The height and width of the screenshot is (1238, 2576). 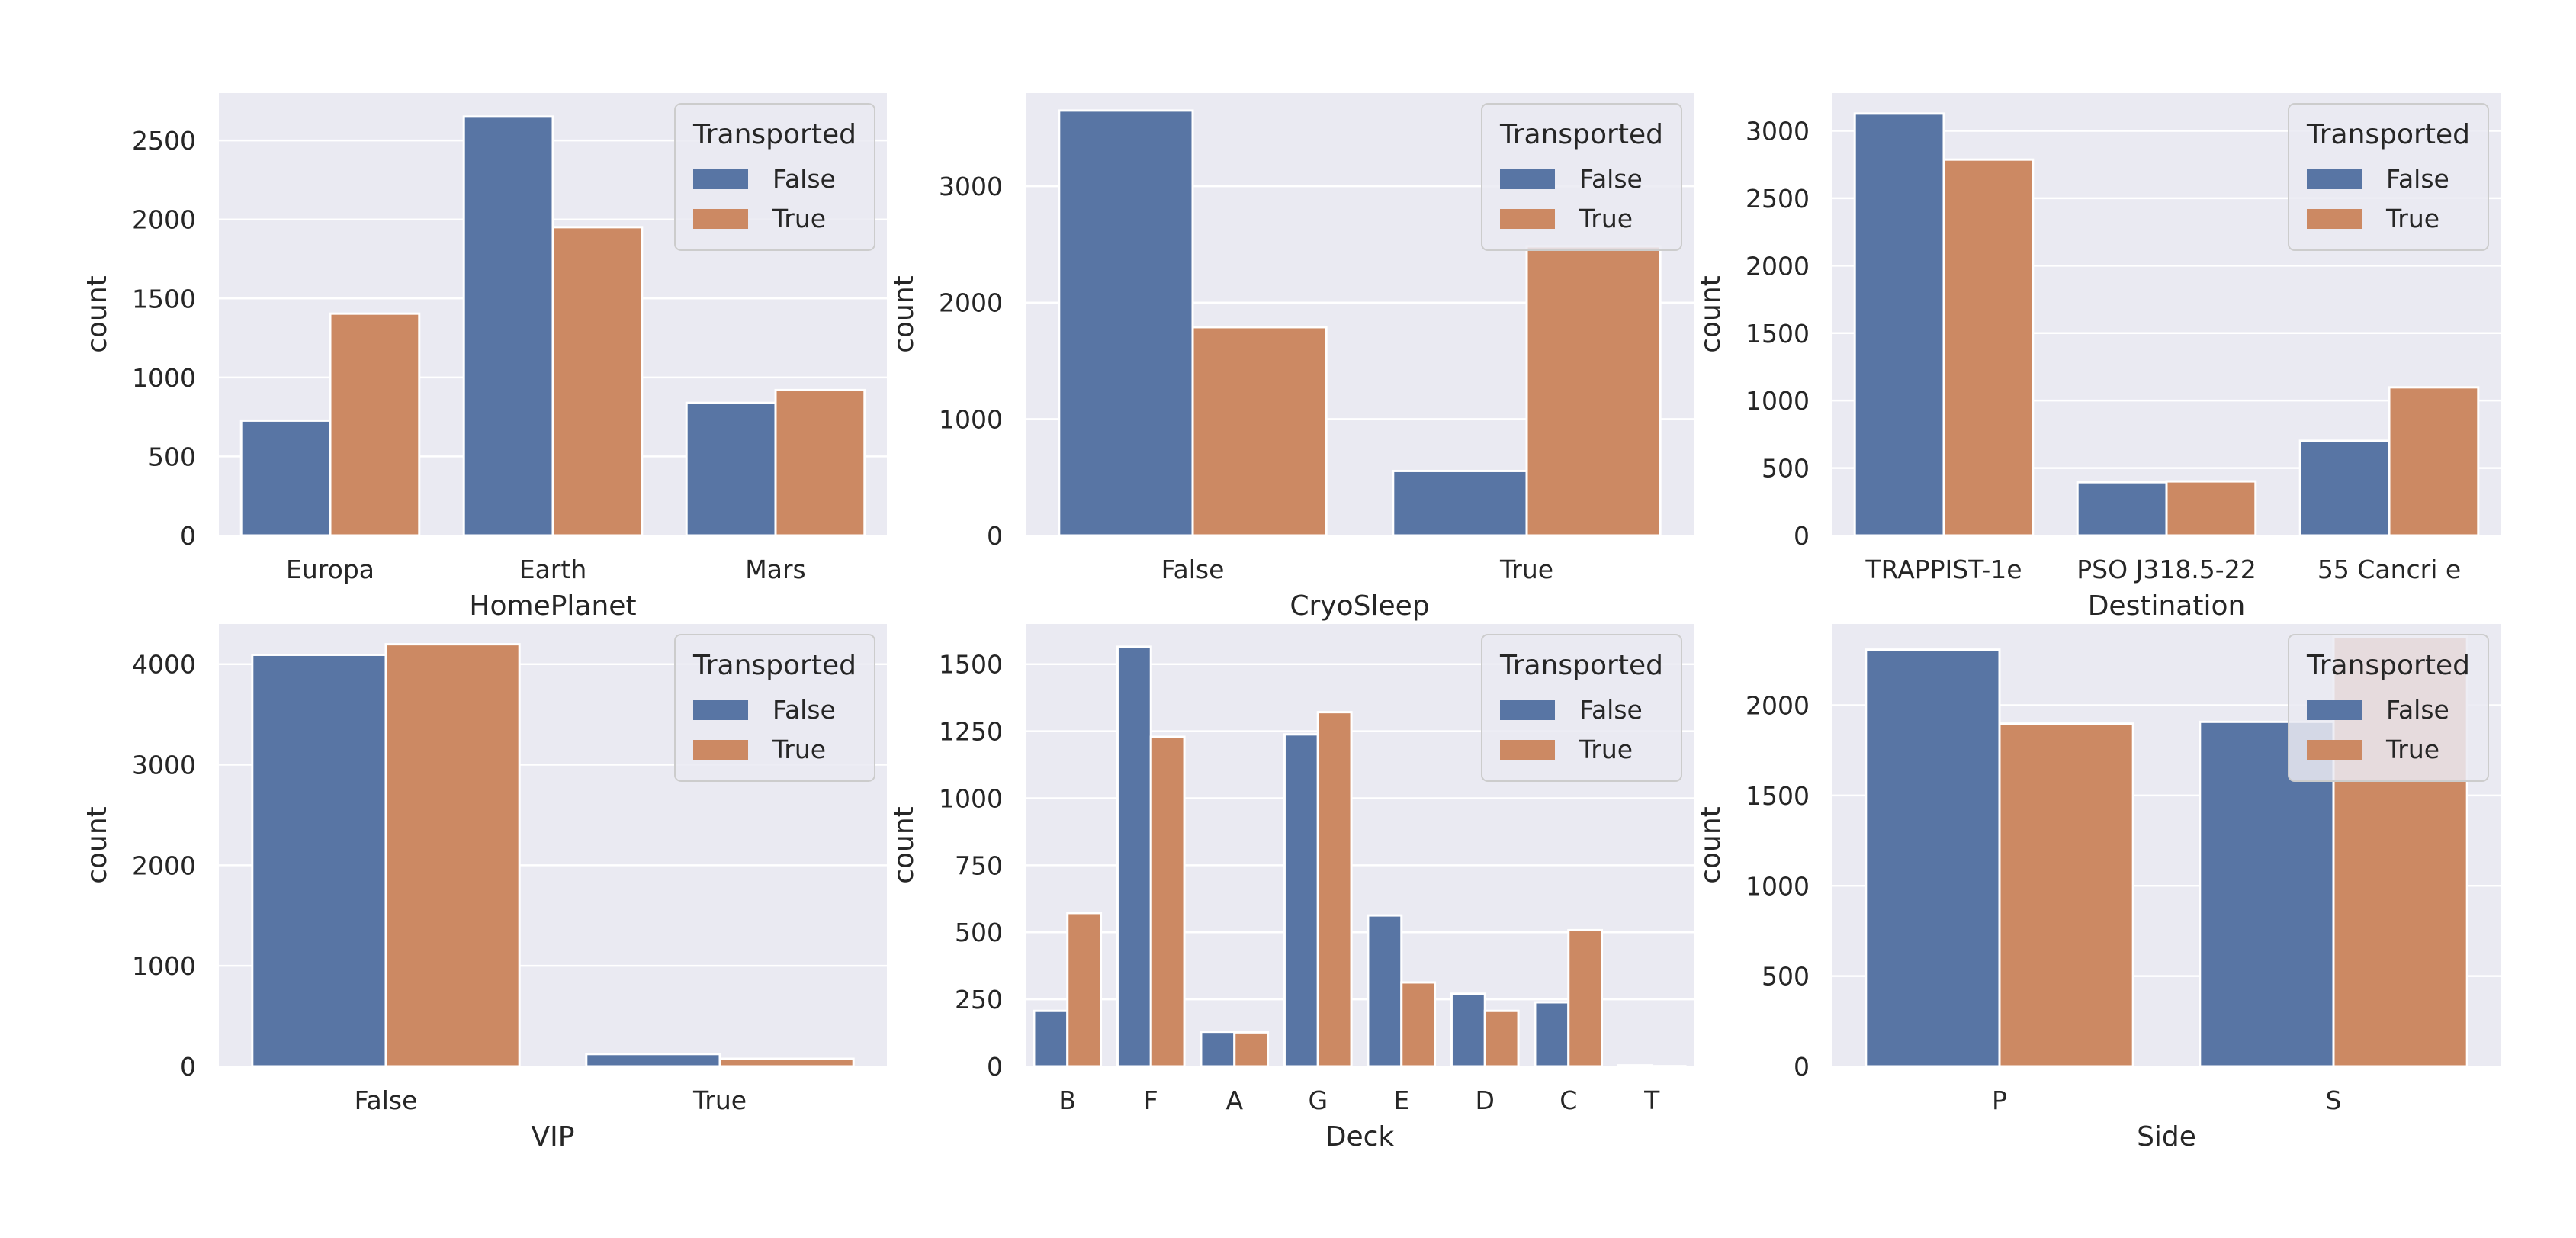 I want to click on x-tick-label: TRAPPIST-1e, so click(x=1943, y=569).